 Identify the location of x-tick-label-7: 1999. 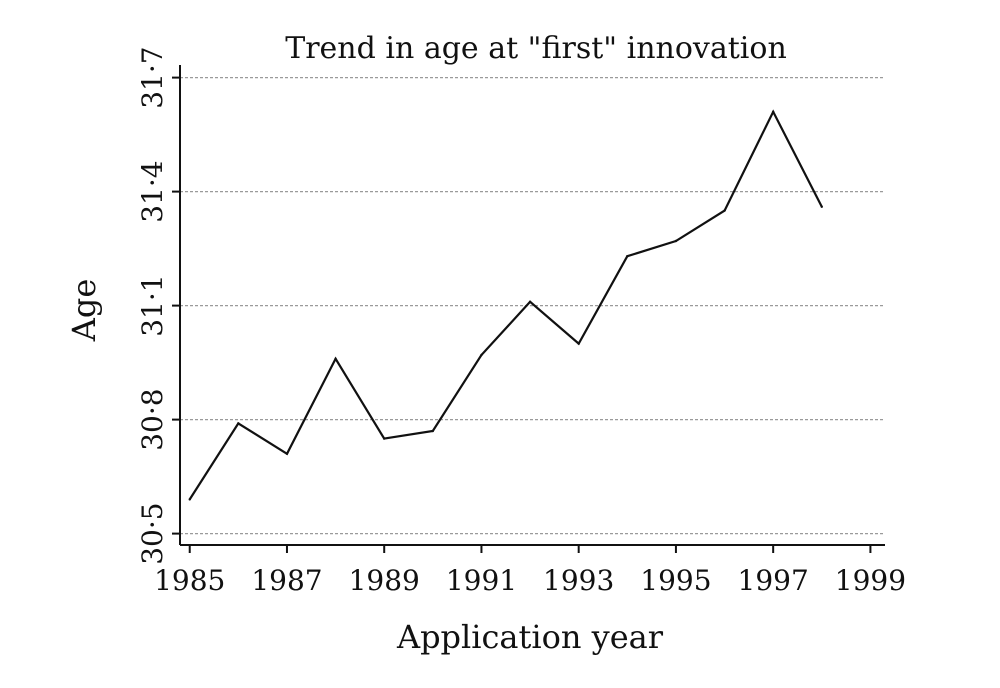
(870, 580).